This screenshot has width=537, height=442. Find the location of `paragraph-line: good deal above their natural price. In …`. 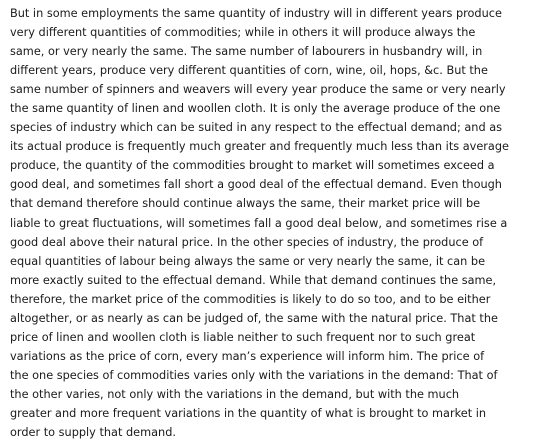

paragraph-line: good deal above their natural price. In … is located at coordinates (247, 242).